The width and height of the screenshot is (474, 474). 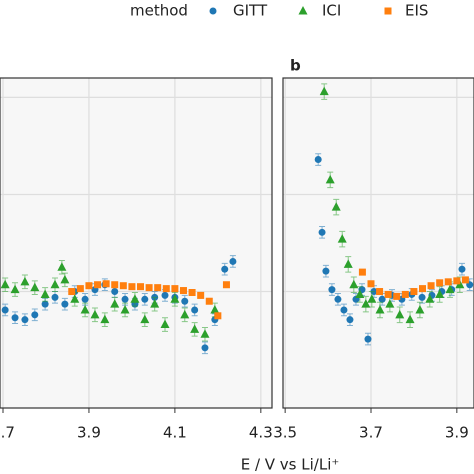 What do you see at coordinates (250, 11) in the screenshot?
I see `legend-label: GITT` at bounding box center [250, 11].